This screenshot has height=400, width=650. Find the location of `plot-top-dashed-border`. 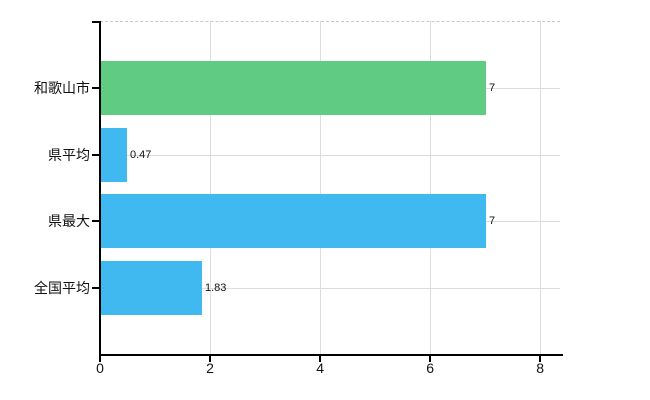

plot-top-dashed-border is located at coordinates (330, 21).